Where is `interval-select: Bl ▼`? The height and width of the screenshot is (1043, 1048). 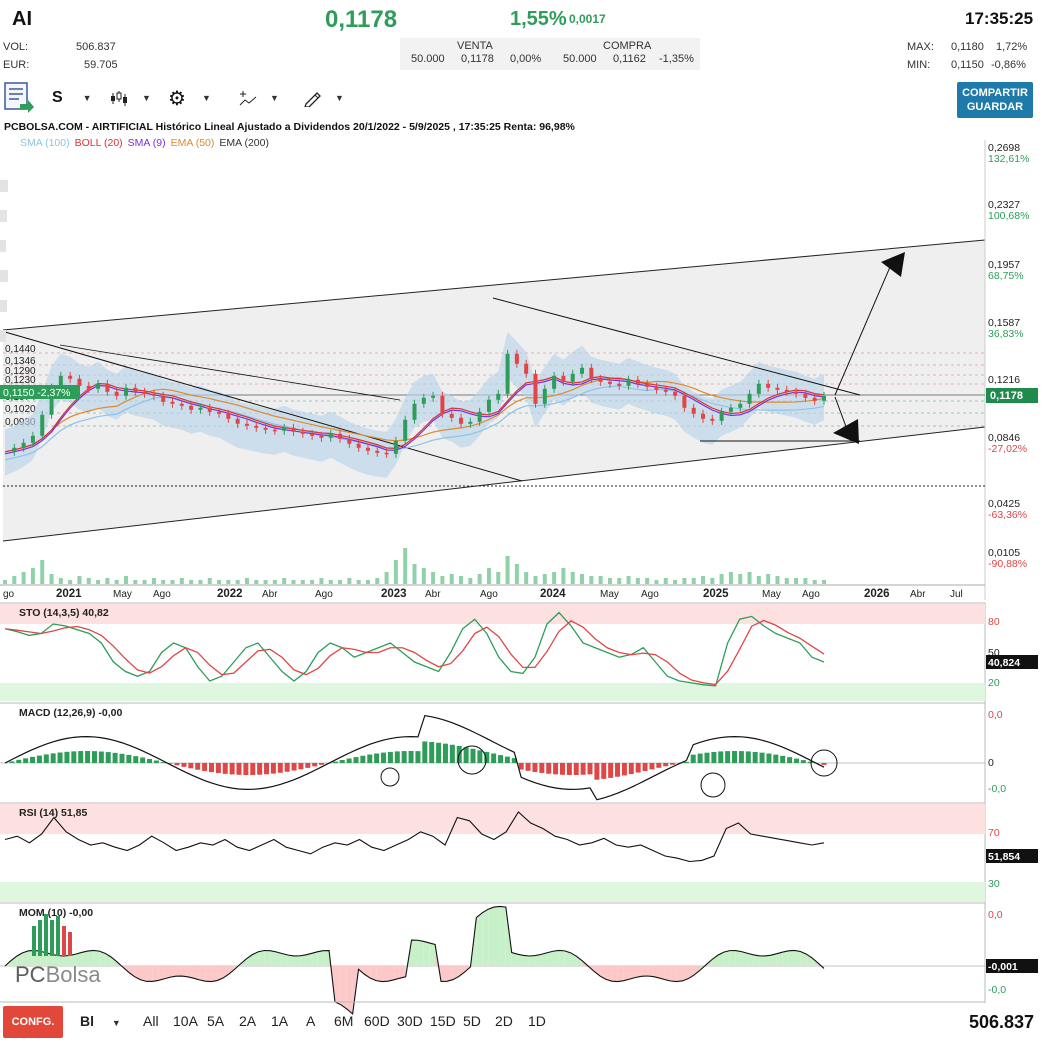 interval-select: Bl ▼ is located at coordinates (100, 1021).